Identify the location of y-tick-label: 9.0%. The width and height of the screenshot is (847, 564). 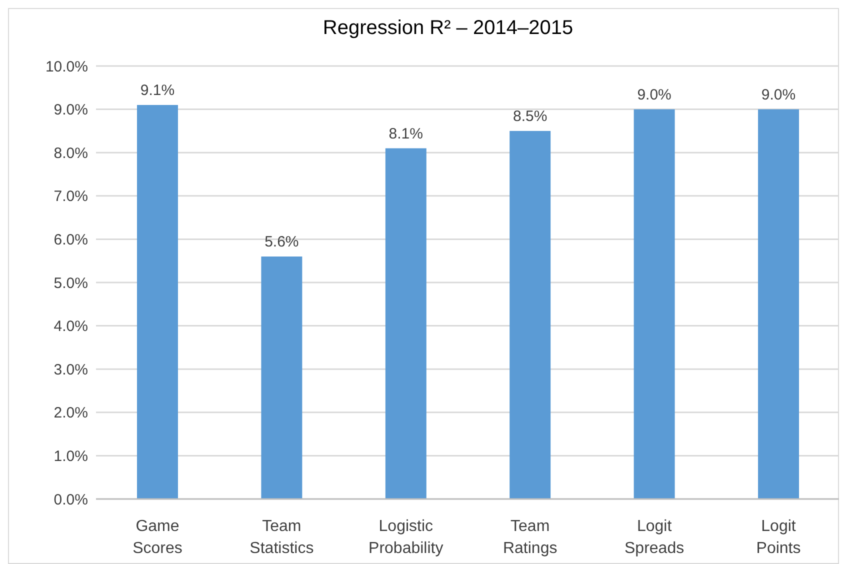
(71, 110).